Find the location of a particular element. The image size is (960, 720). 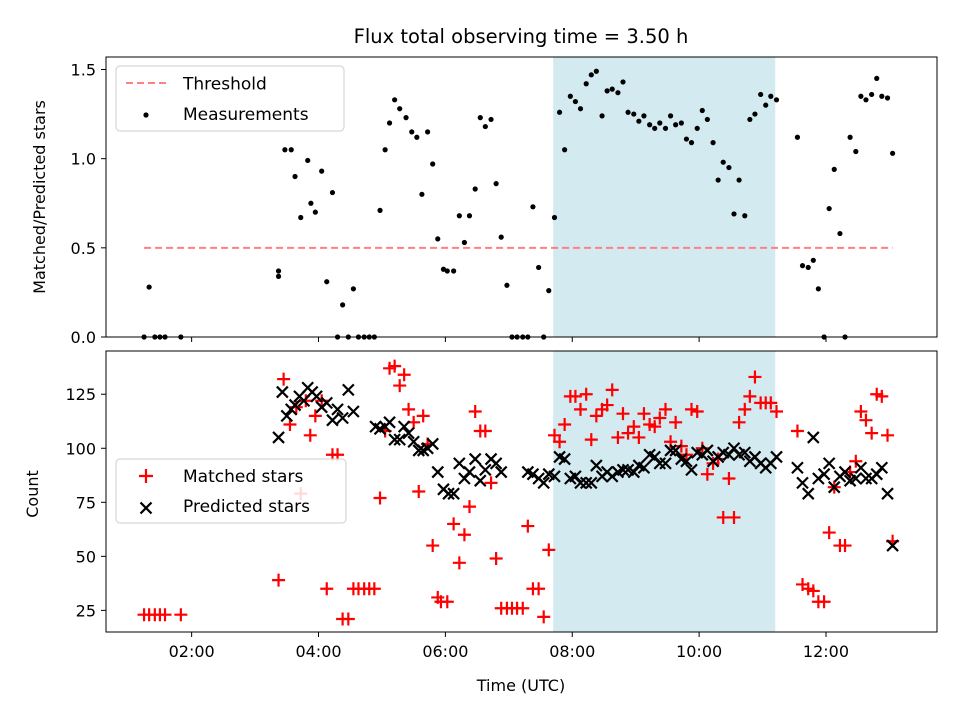

legend-matched-label: Matched stars is located at coordinates (243, 477).